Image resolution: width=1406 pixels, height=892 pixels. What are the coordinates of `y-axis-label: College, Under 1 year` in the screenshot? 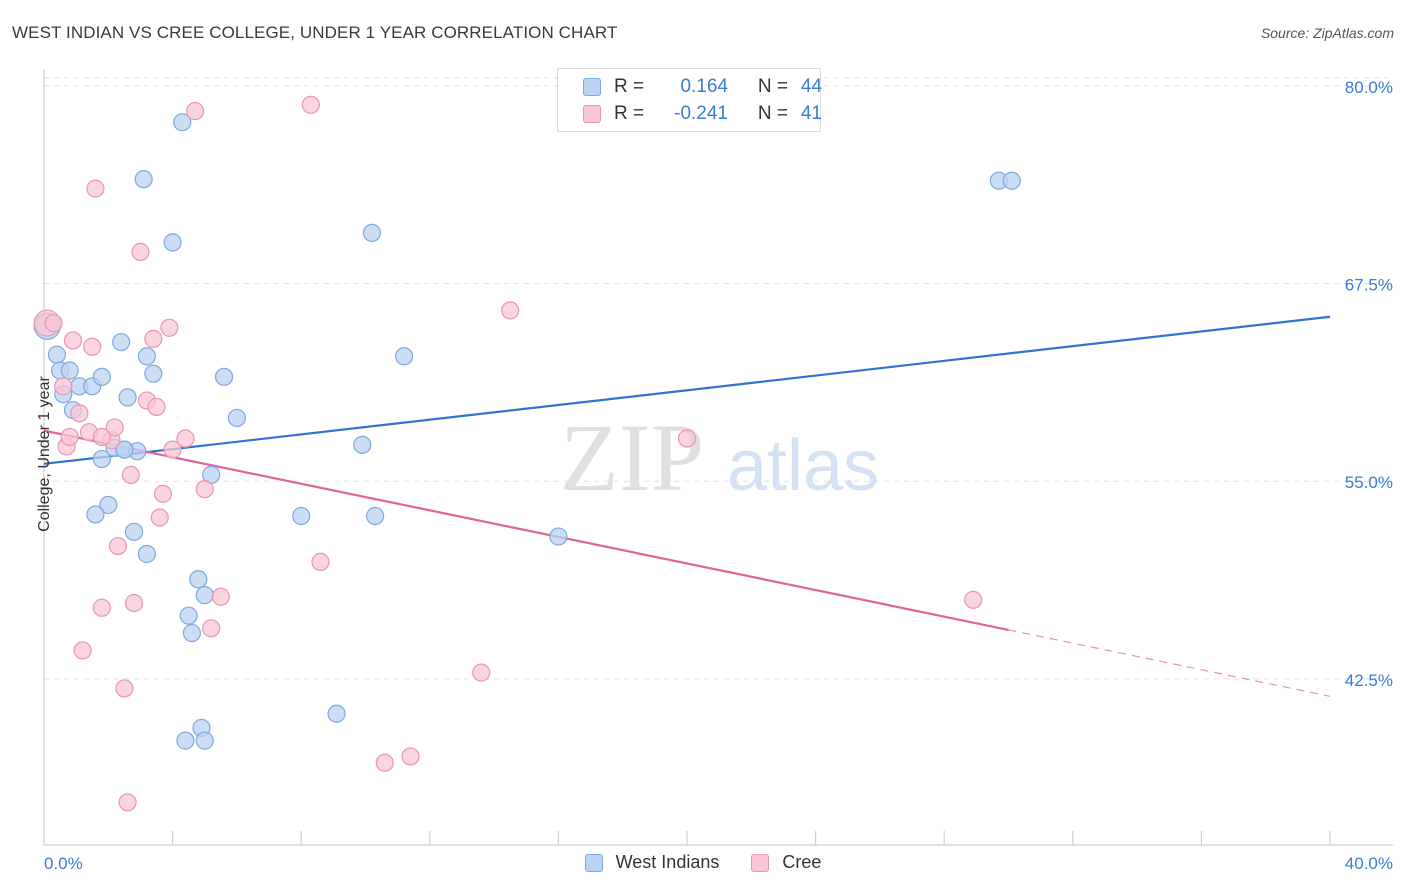 It's located at (44, 454).